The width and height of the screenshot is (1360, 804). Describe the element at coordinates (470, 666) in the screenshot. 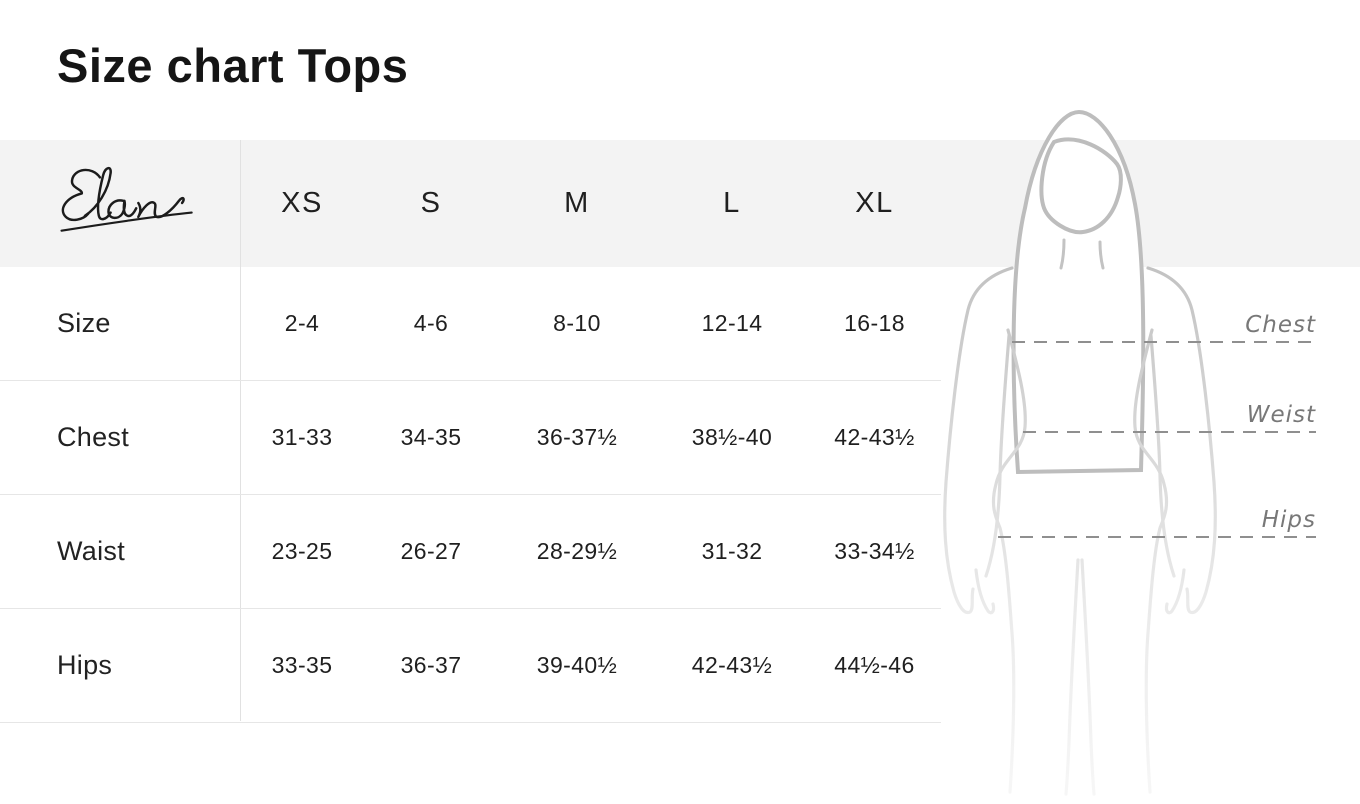

I see `table-row-hips: Hips 33-35 36-37 39-40½ 42-43½ 44½-46` at that location.